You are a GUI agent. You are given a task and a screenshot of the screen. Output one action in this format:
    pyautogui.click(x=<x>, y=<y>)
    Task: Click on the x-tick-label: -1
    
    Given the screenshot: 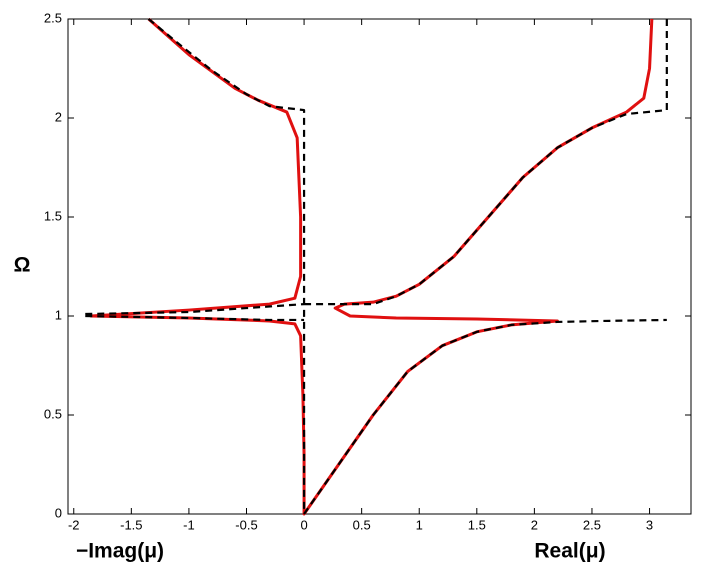 What is the action you would take?
    pyautogui.click(x=189, y=524)
    